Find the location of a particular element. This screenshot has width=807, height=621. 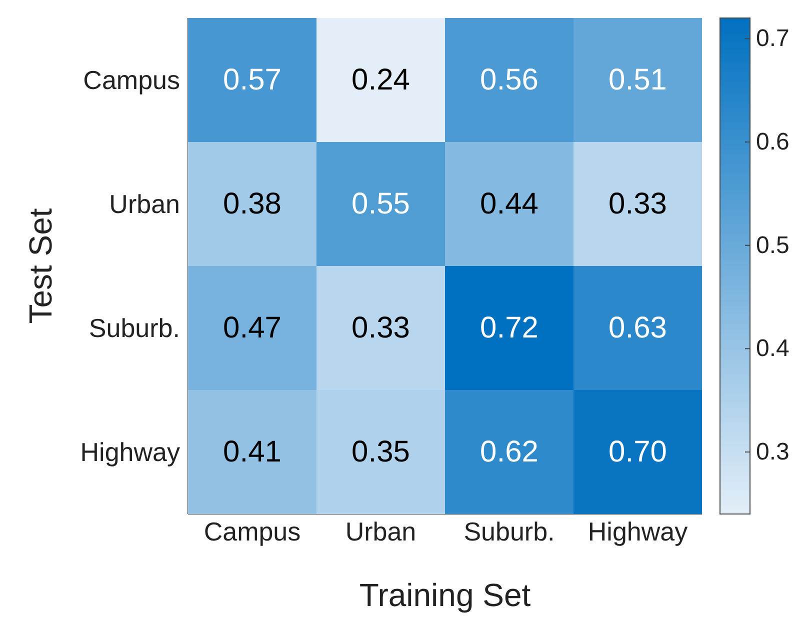

color-bar-label: 0.6 is located at coordinates (773, 142).